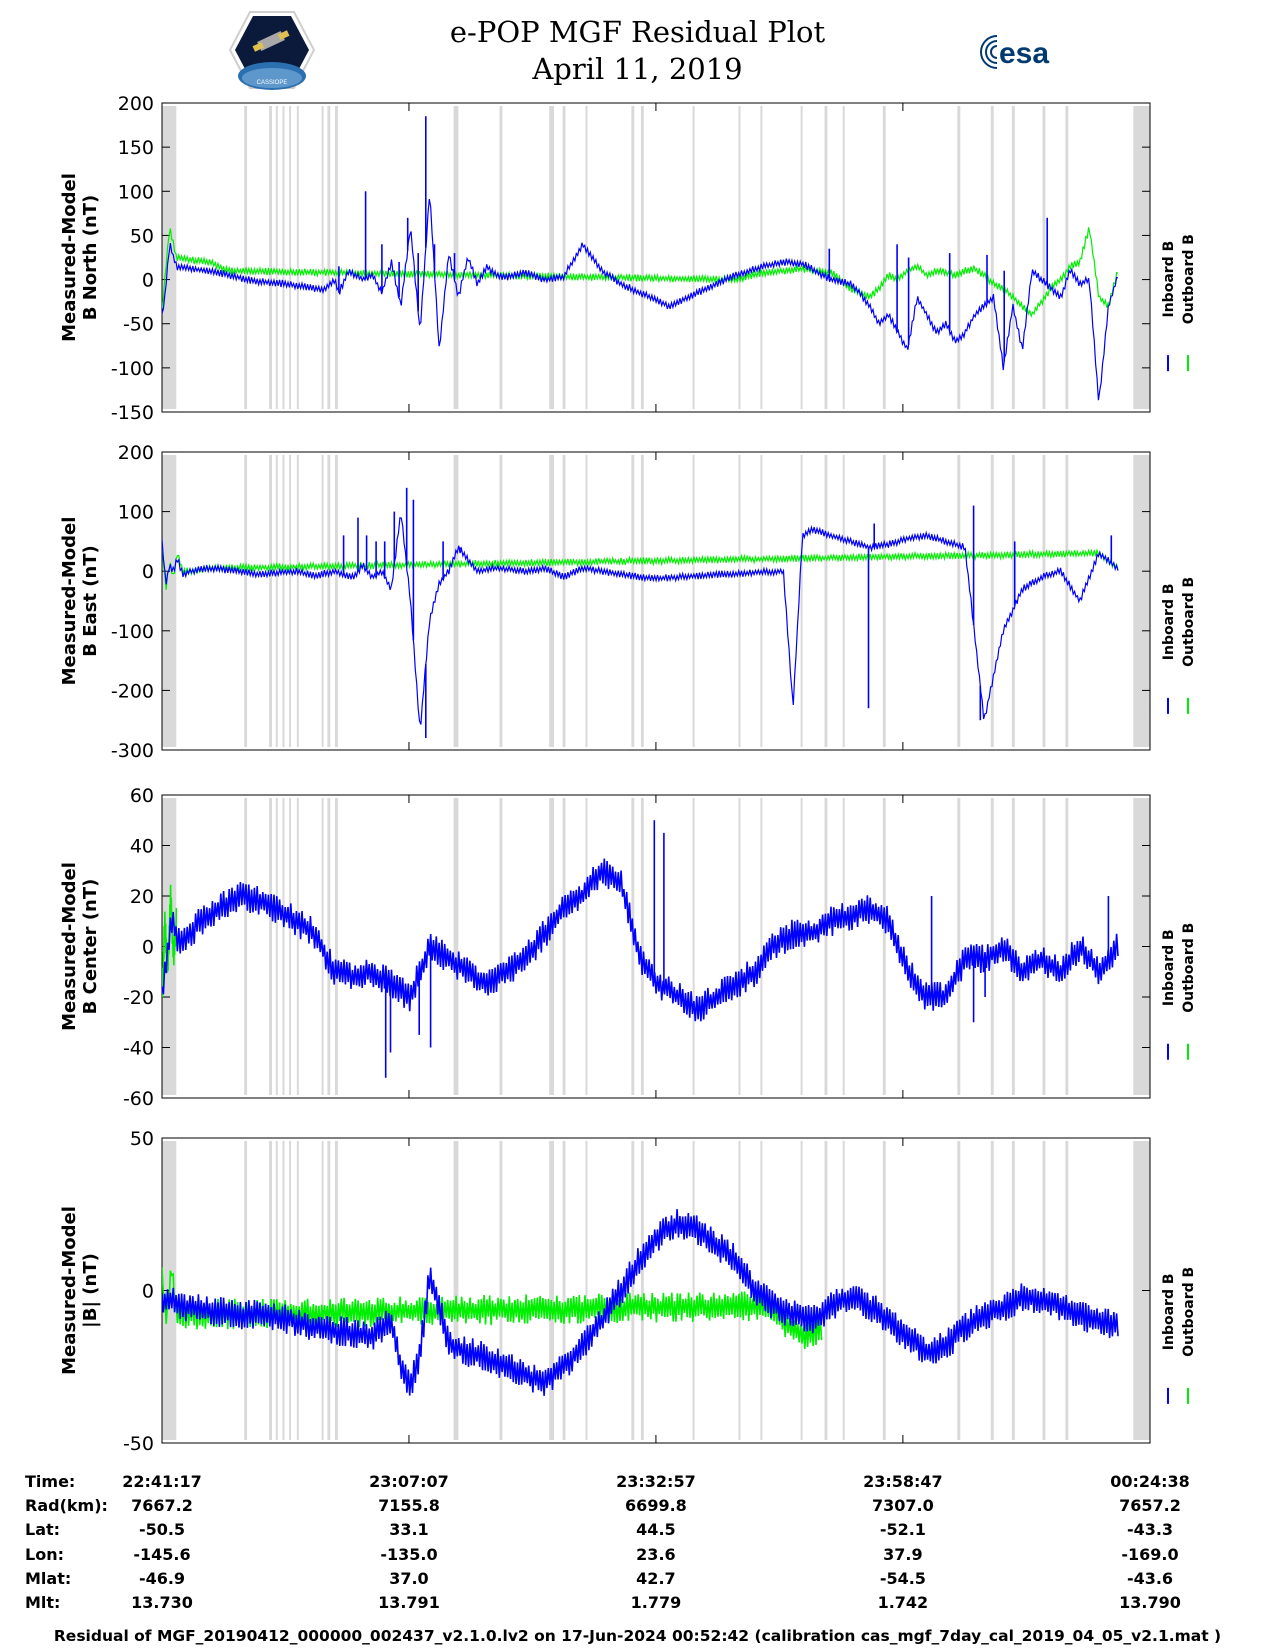 This screenshot has width=1275, height=1650. What do you see at coordinates (148, 948) in the screenshot?
I see `y-tick-label: 0` at bounding box center [148, 948].